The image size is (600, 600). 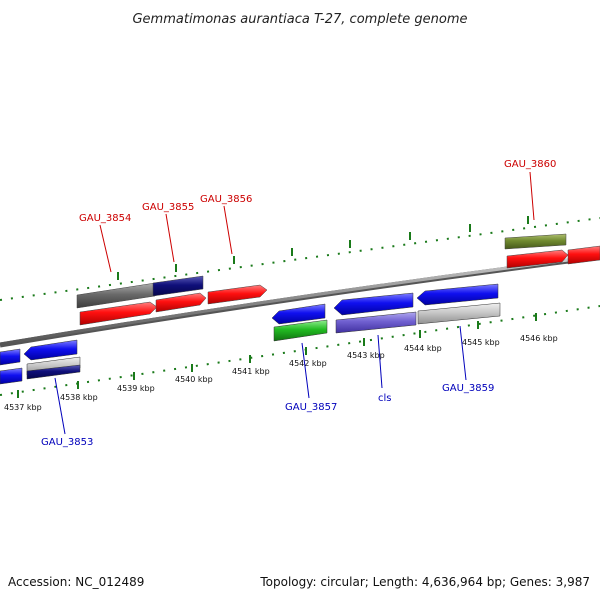 What do you see at coordinates (385, 398) in the screenshot?
I see `label-cls: cls` at bounding box center [385, 398].